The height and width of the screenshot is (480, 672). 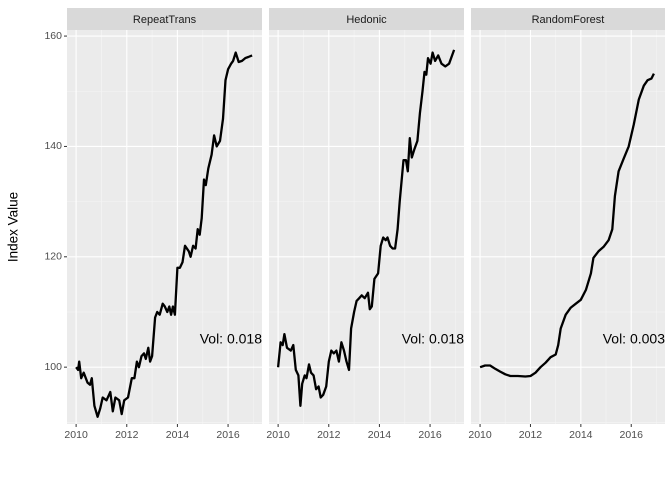 I want to click on y-tick-label: 120, so click(x=53, y=257).